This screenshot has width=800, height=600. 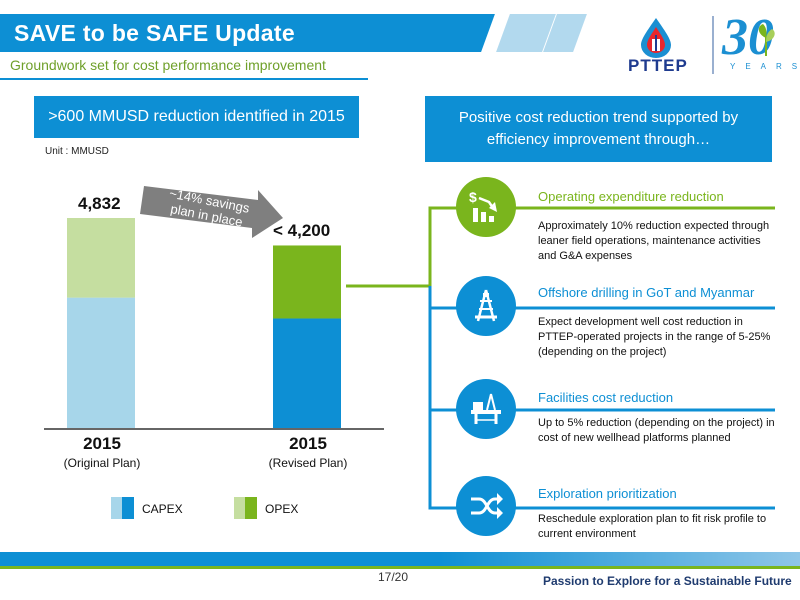 I want to click on cost-reduction-icon: $, so click(x=486, y=207).